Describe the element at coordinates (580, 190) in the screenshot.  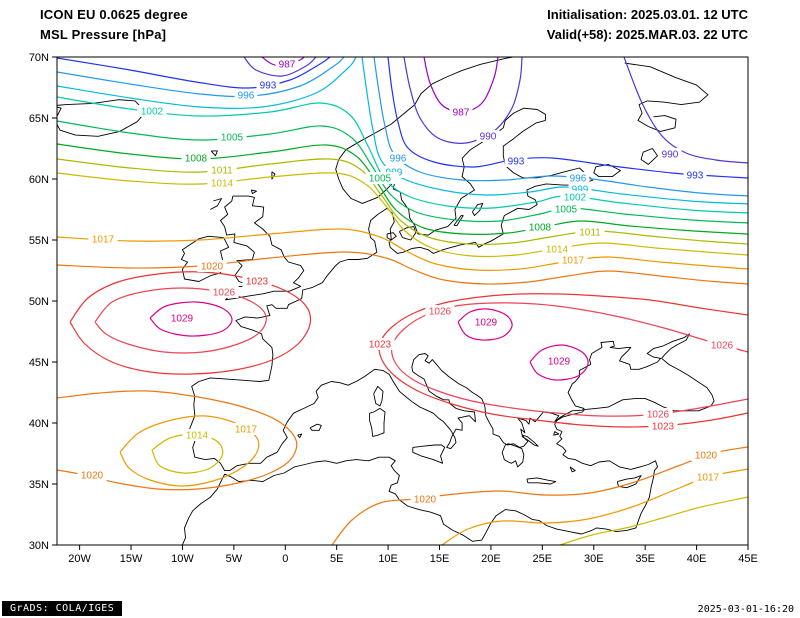
I see `isobar-label-999: 999` at that location.